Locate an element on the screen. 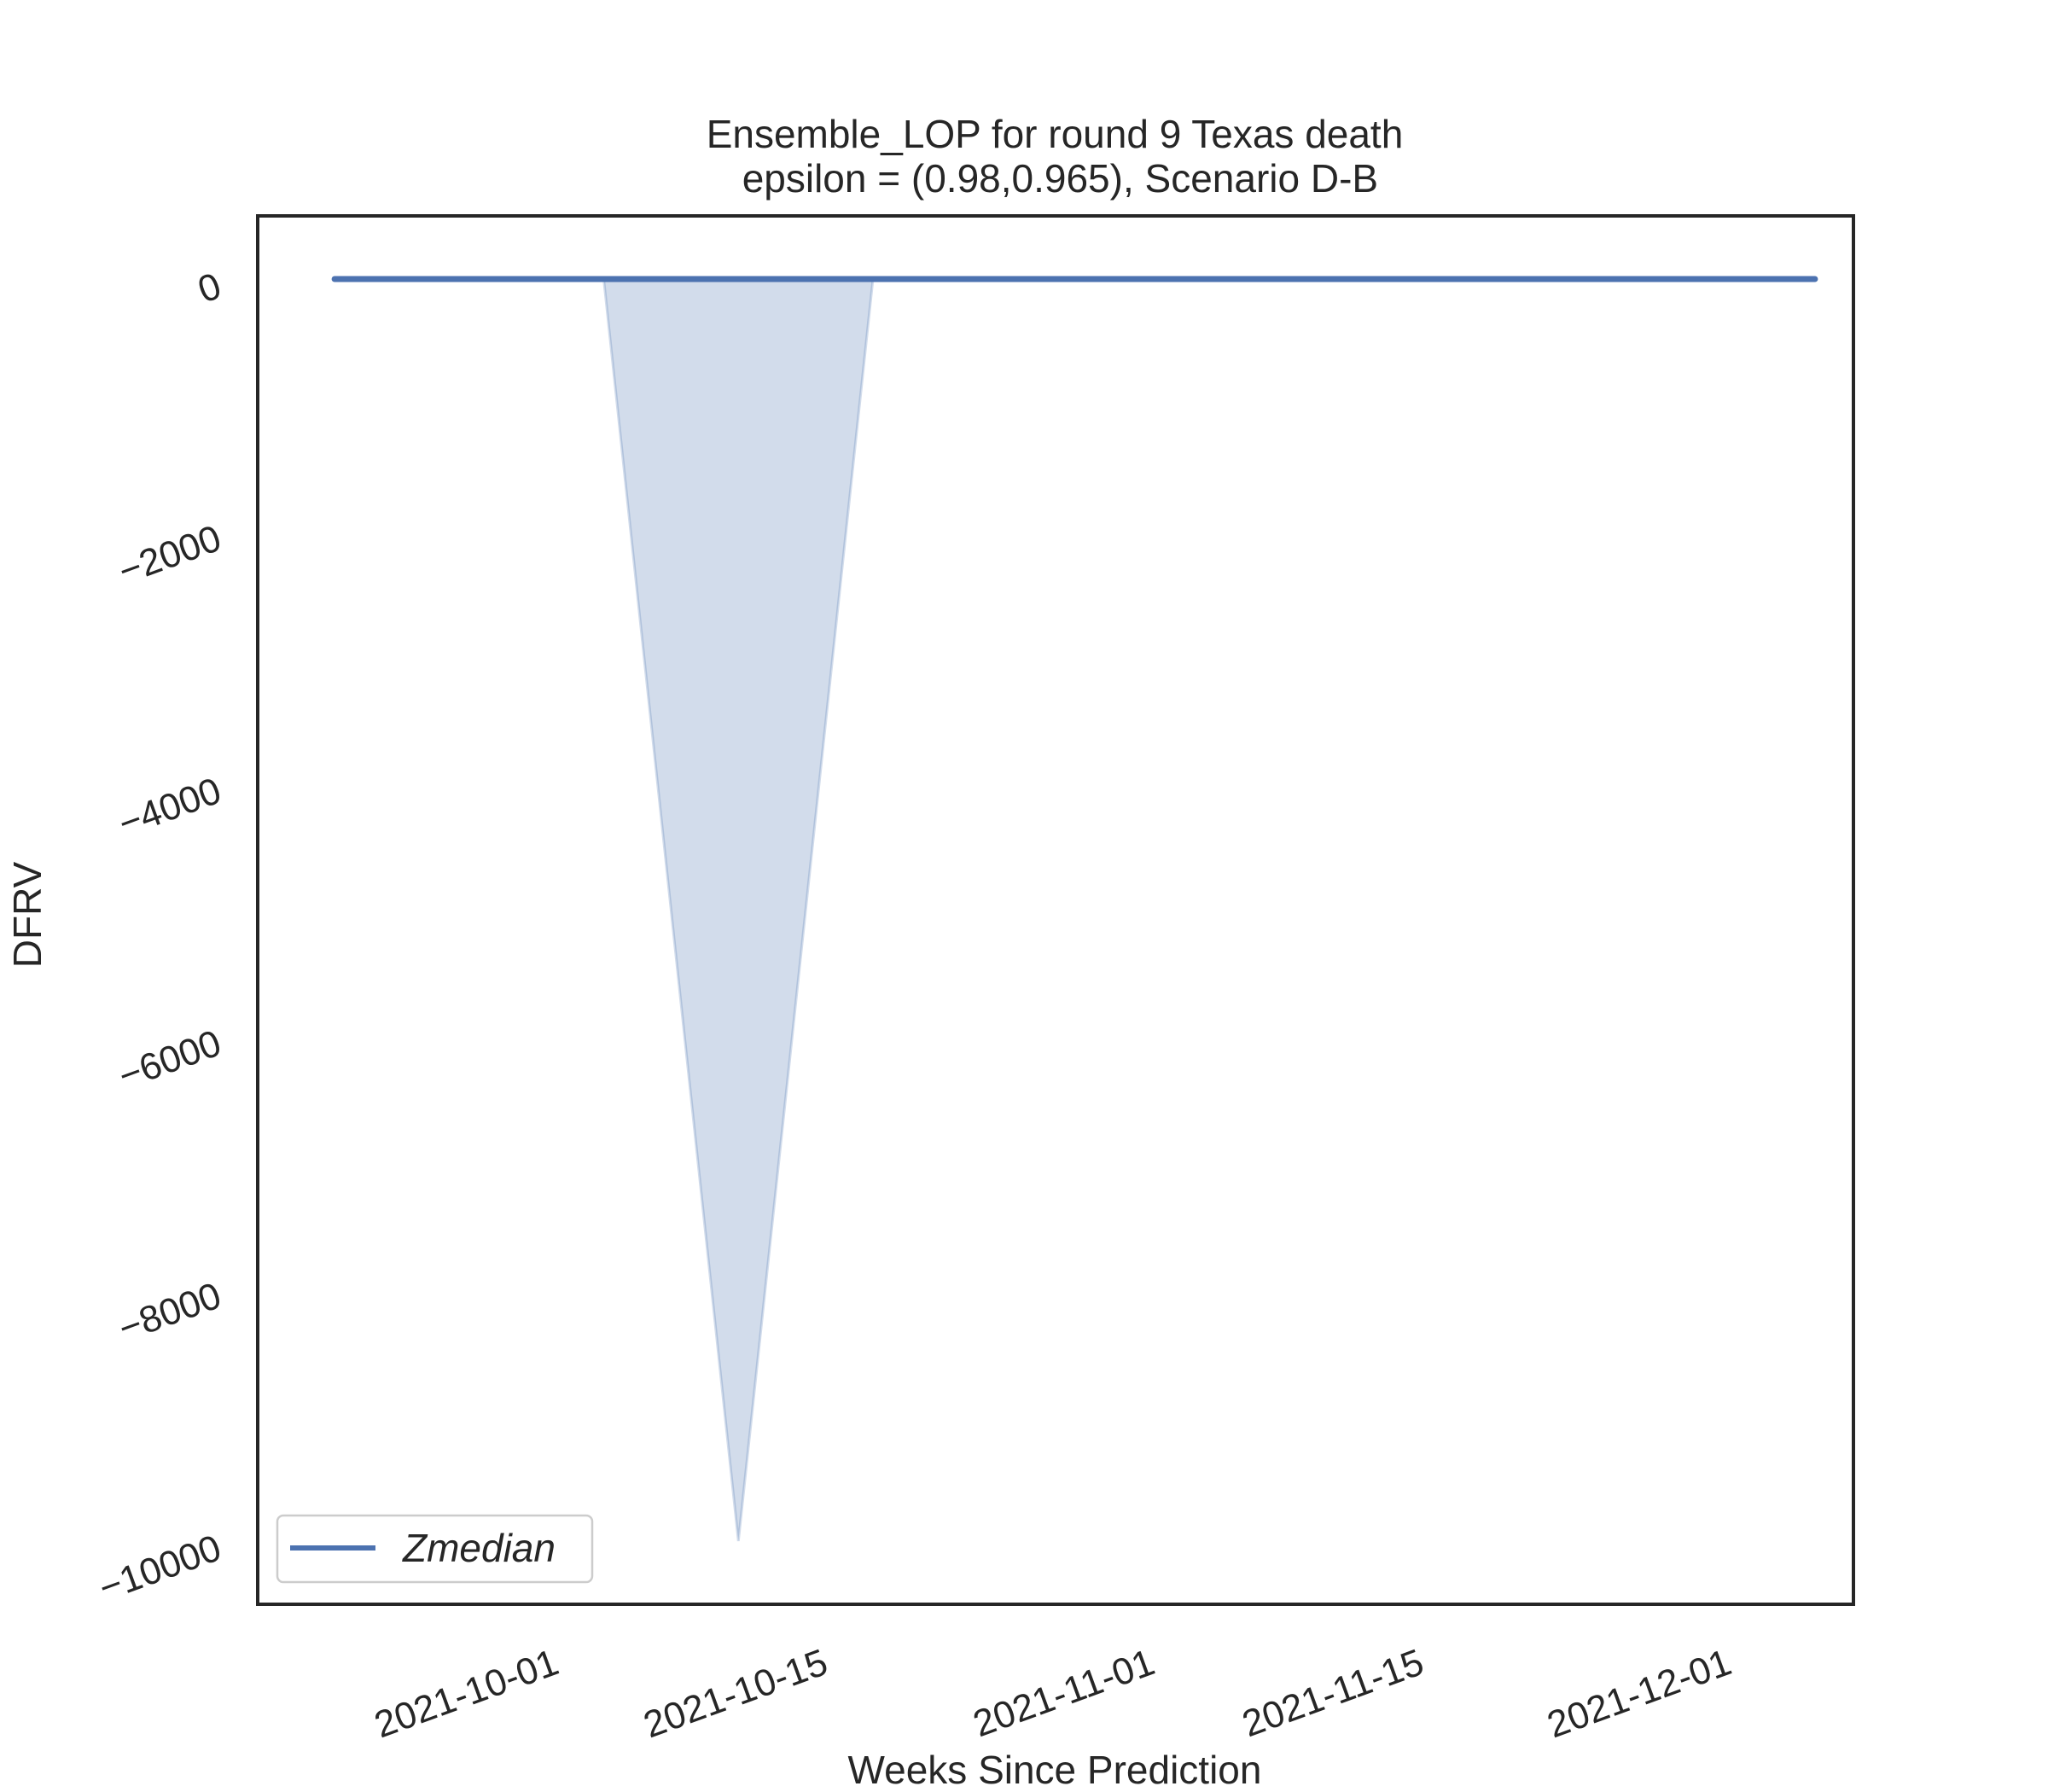 The height and width of the screenshot is (1792, 2048). legend-label-zmedian: Zmedian is located at coordinates (479, 1548).